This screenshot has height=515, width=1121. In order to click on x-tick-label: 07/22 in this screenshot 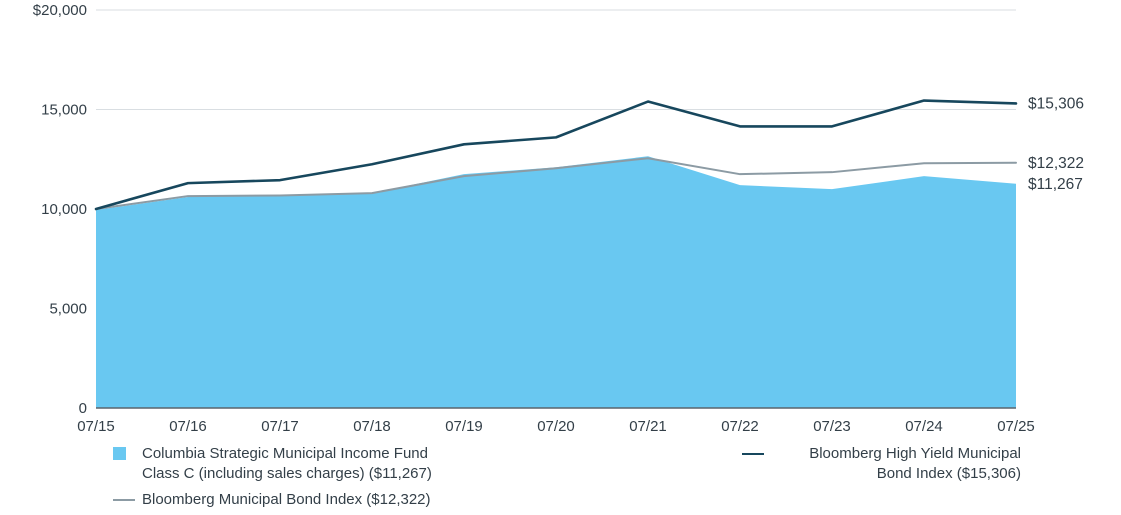, I will do `click(740, 426)`.